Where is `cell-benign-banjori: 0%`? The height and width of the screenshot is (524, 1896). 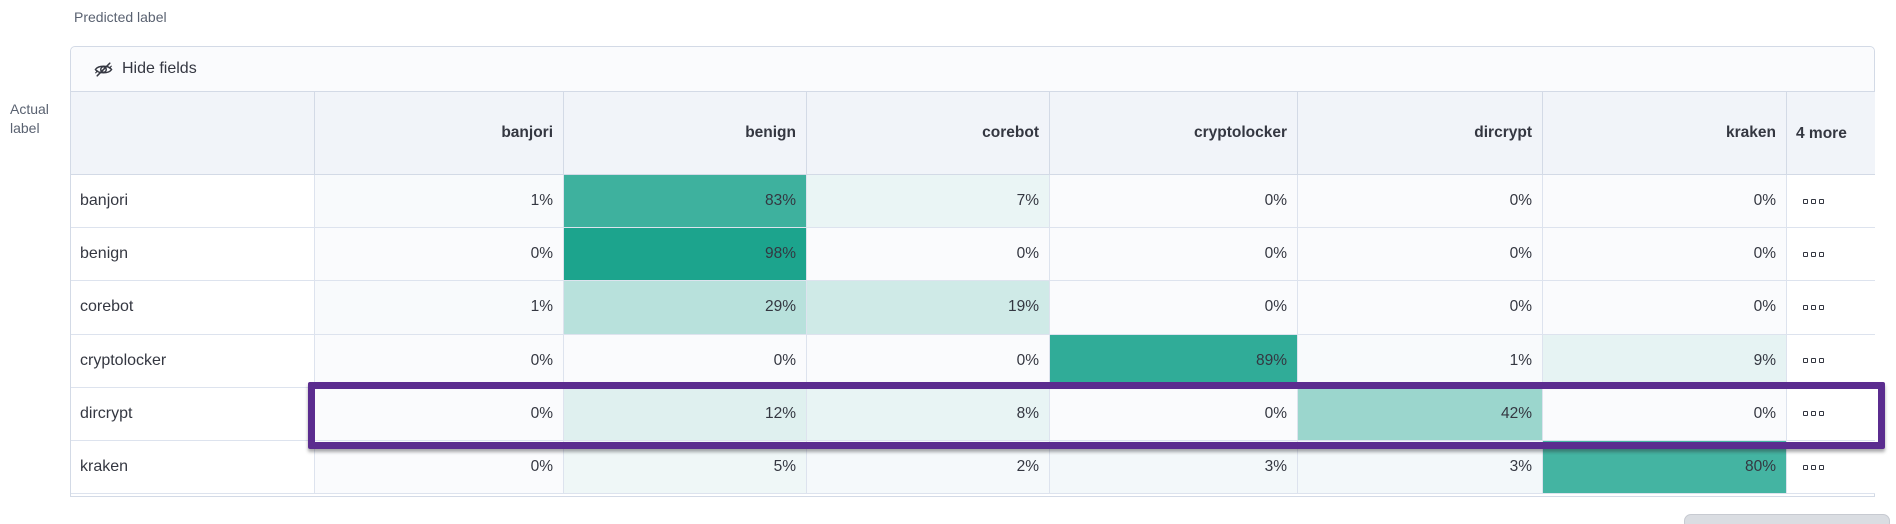
cell-benign-banjori: 0% is located at coordinates (439, 255).